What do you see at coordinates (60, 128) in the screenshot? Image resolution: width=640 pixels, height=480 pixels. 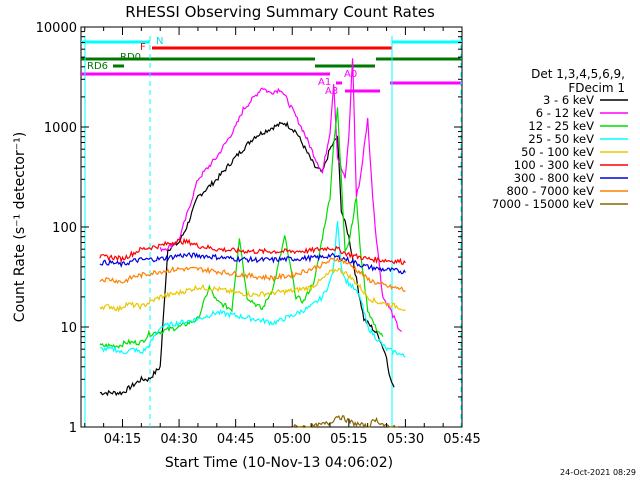 I see `y-tick-label: 1000` at bounding box center [60, 128].